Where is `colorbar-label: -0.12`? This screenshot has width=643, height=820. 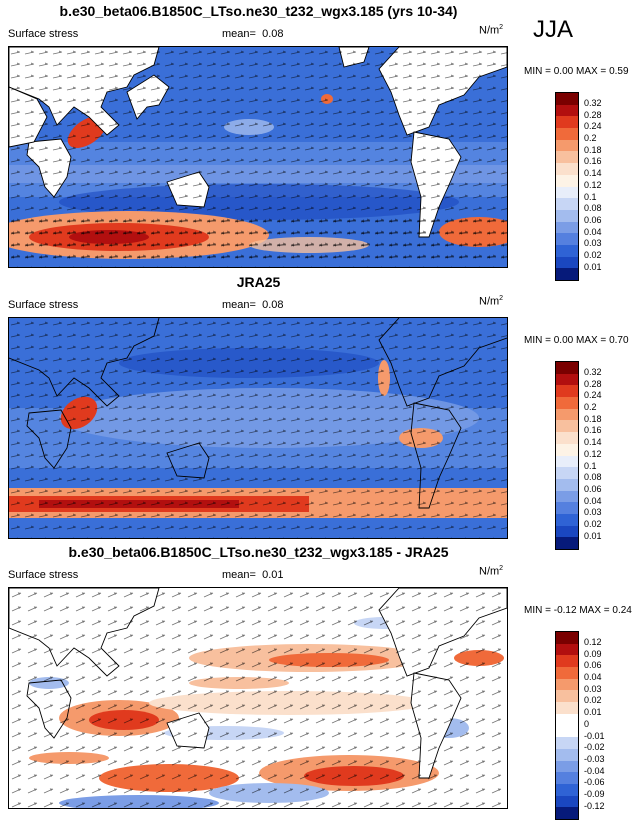
colorbar-label: -0.12 is located at coordinates (594, 805).